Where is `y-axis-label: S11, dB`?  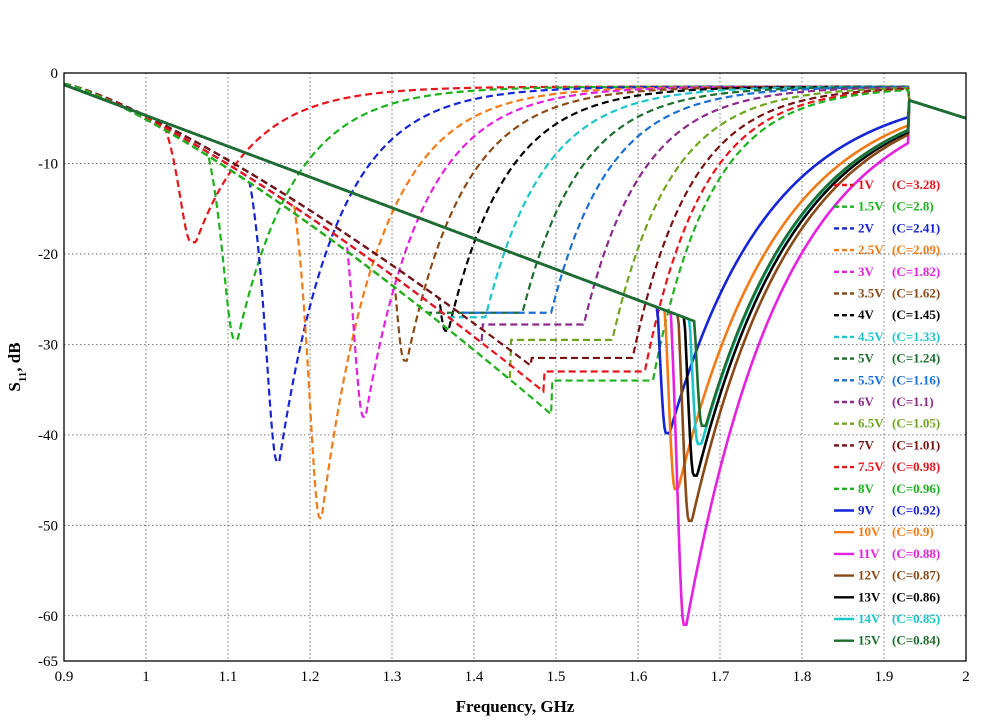
y-axis-label: S11, dB is located at coordinates (17, 366).